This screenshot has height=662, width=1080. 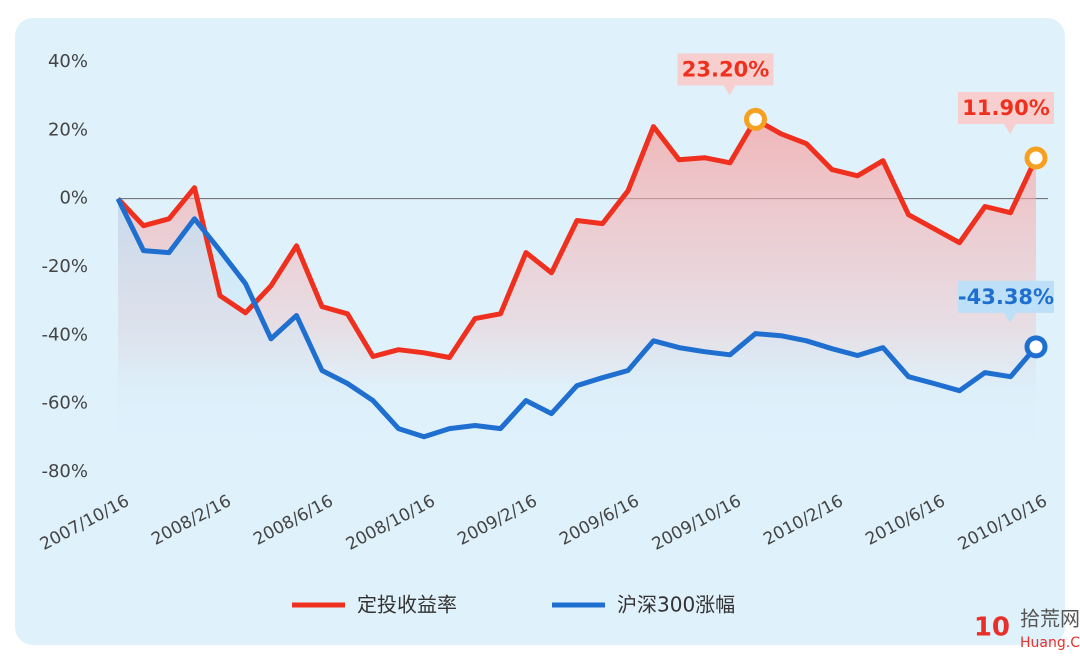 What do you see at coordinates (1006, 297) in the screenshot?
I see `data-label: -43.38%` at bounding box center [1006, 297].